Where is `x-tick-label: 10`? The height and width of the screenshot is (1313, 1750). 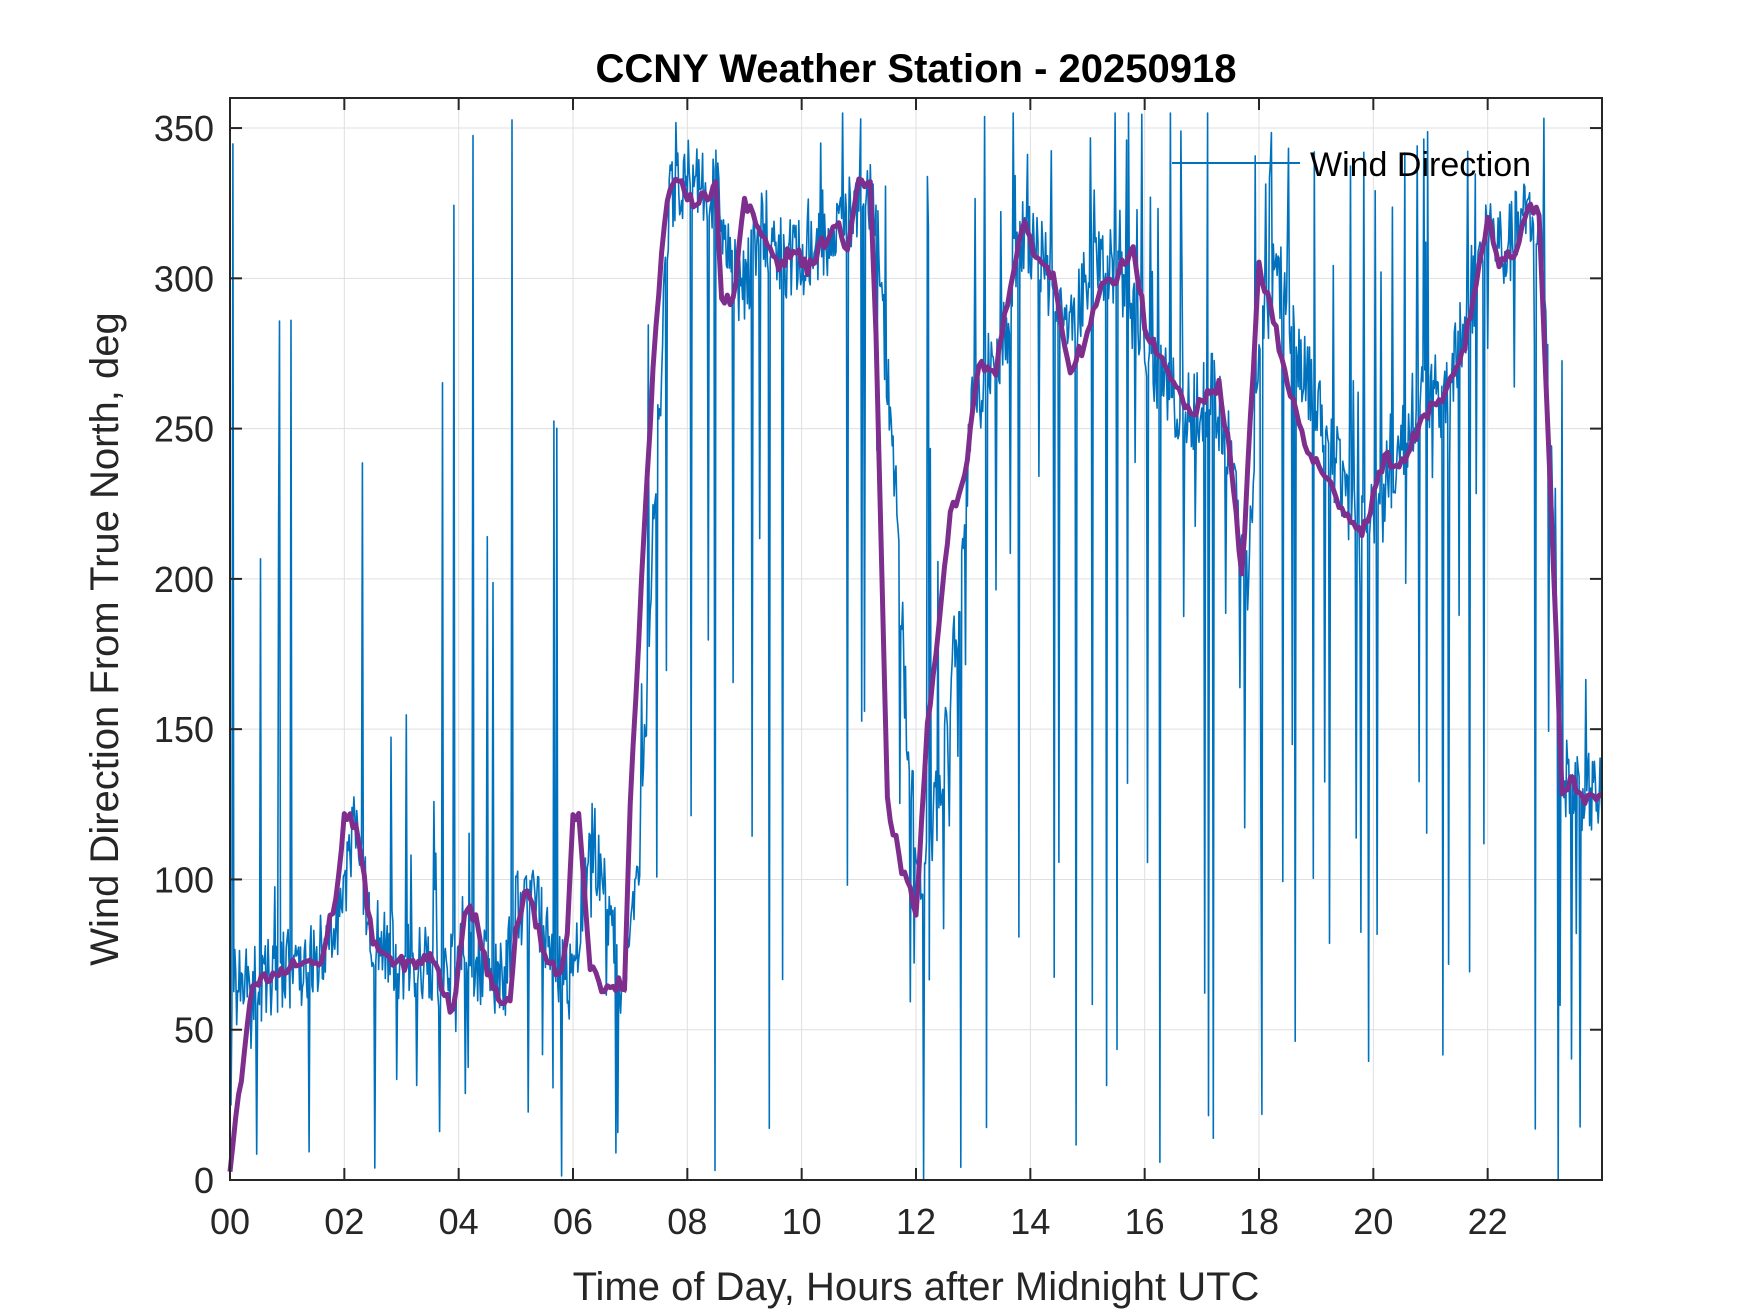 x-tick-label: 10 is located at coordinates (802, 1221).